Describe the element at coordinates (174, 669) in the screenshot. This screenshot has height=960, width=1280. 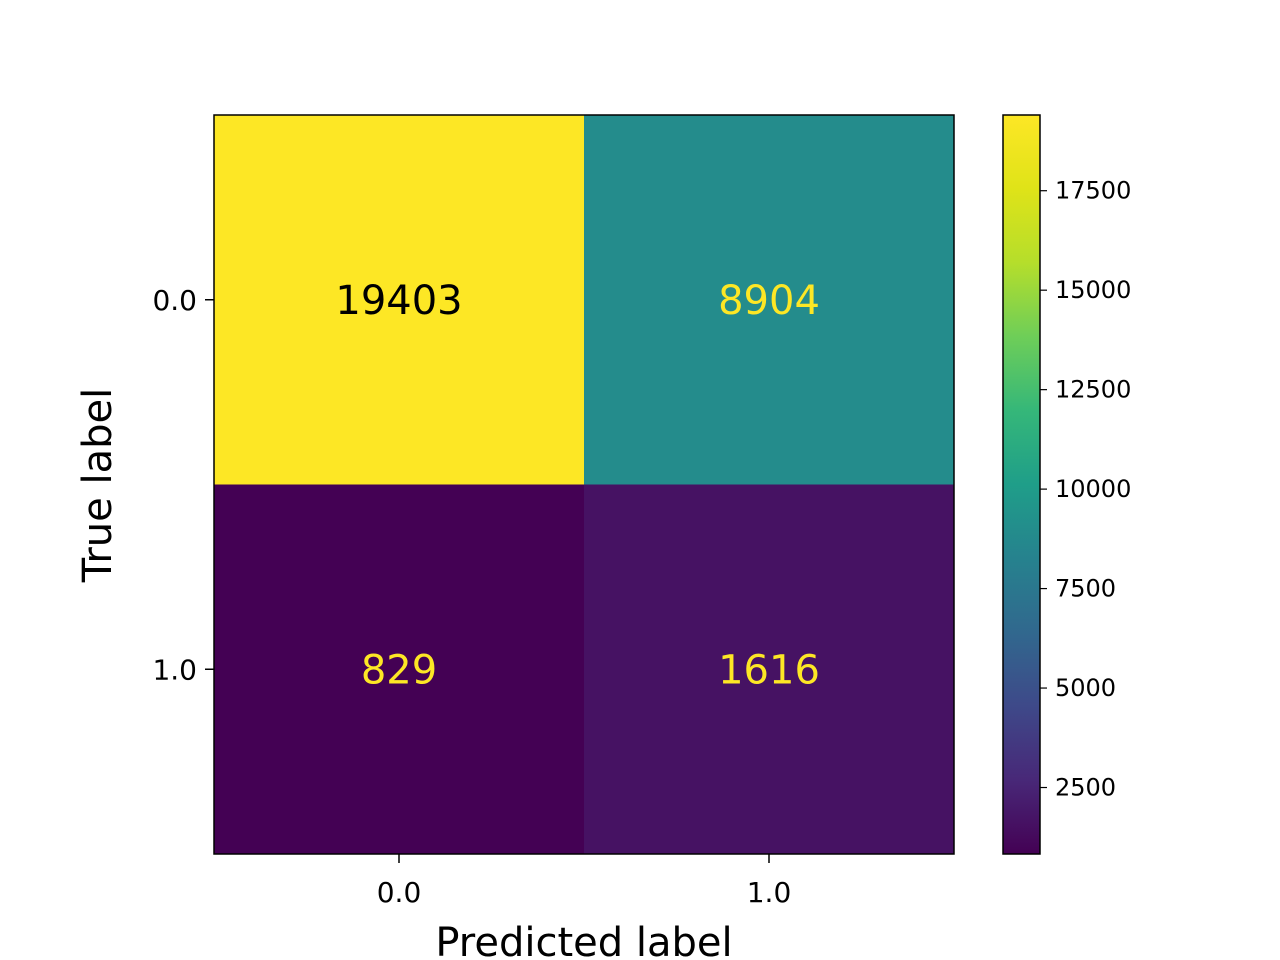
I see `y-tick-label-1: 1.0` at that location.